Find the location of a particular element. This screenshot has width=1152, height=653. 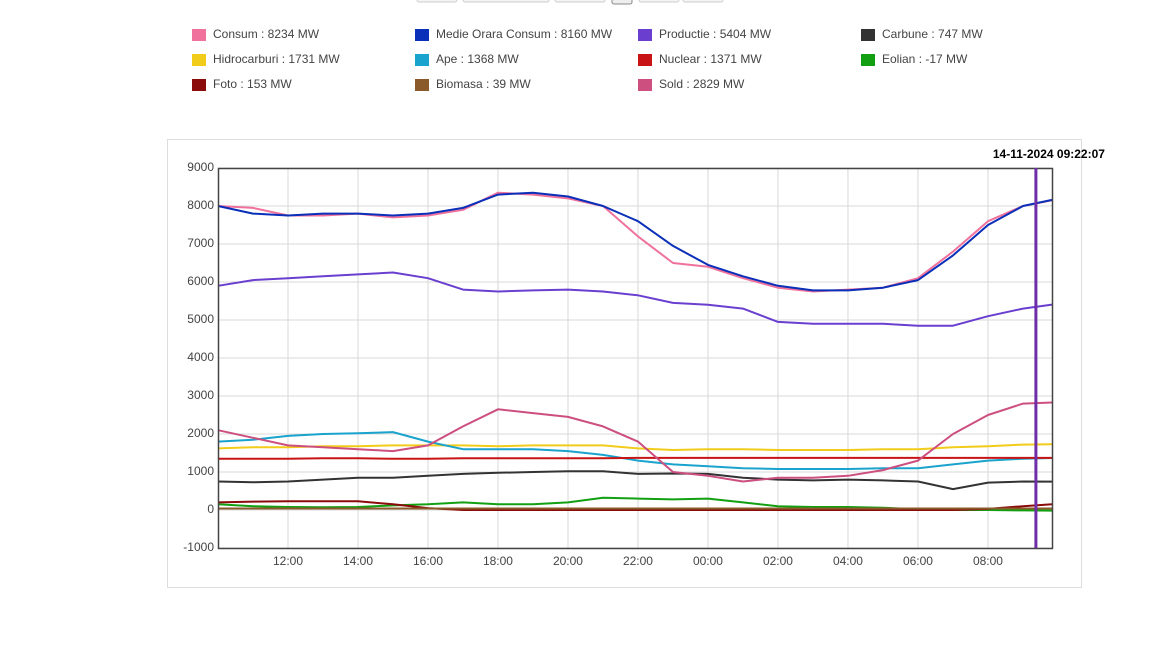

y-tick-label: 3000 is located at coordinates (200, 395).